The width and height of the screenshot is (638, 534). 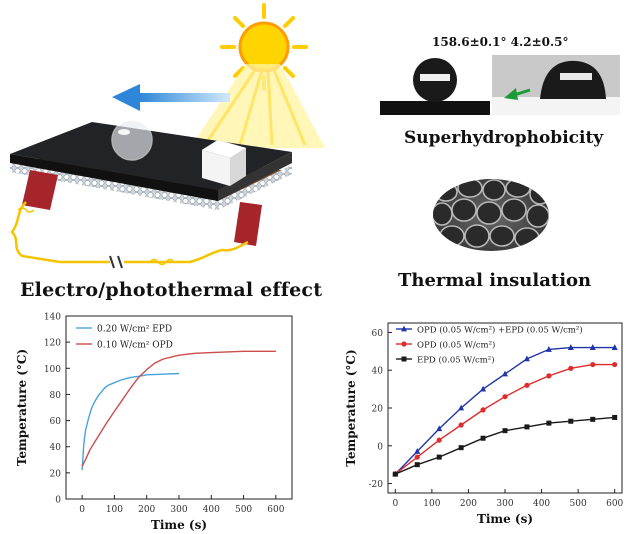 I want to click on y-tick-label: 100, so click(x=52, y=370).